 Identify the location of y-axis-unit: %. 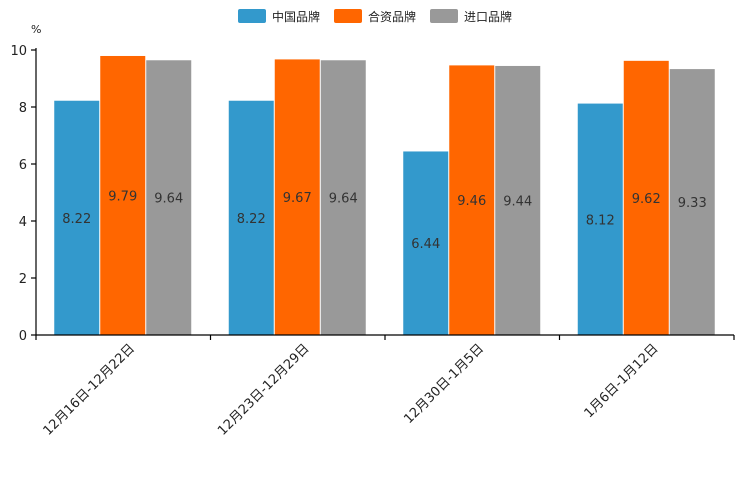
(36, 29).